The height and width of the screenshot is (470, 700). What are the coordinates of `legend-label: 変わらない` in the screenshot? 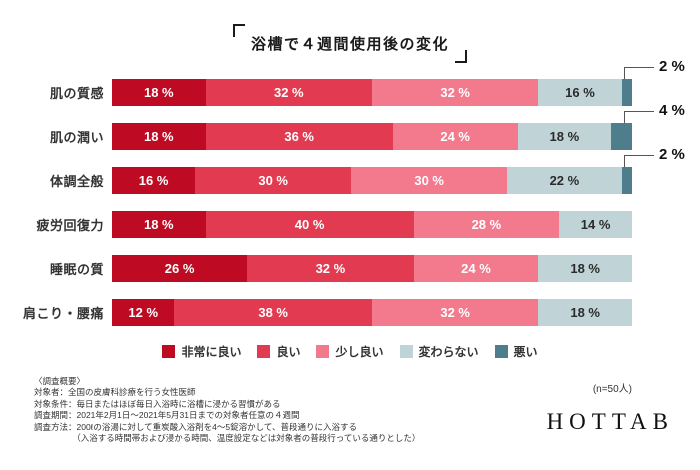 It's located at (448, 352).